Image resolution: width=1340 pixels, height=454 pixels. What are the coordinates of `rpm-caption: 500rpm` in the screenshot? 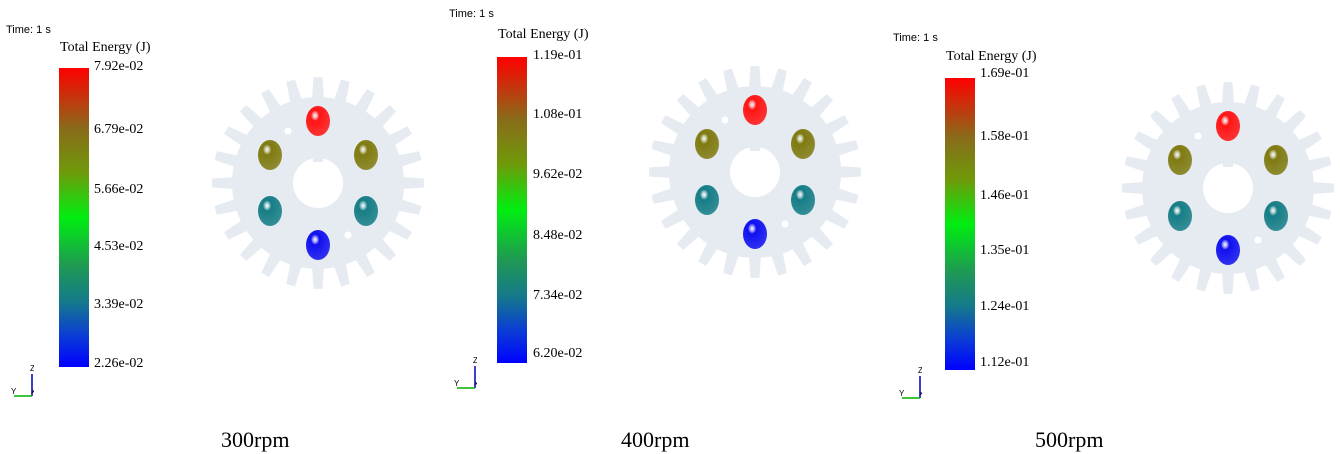 It's located at (1069, 439).